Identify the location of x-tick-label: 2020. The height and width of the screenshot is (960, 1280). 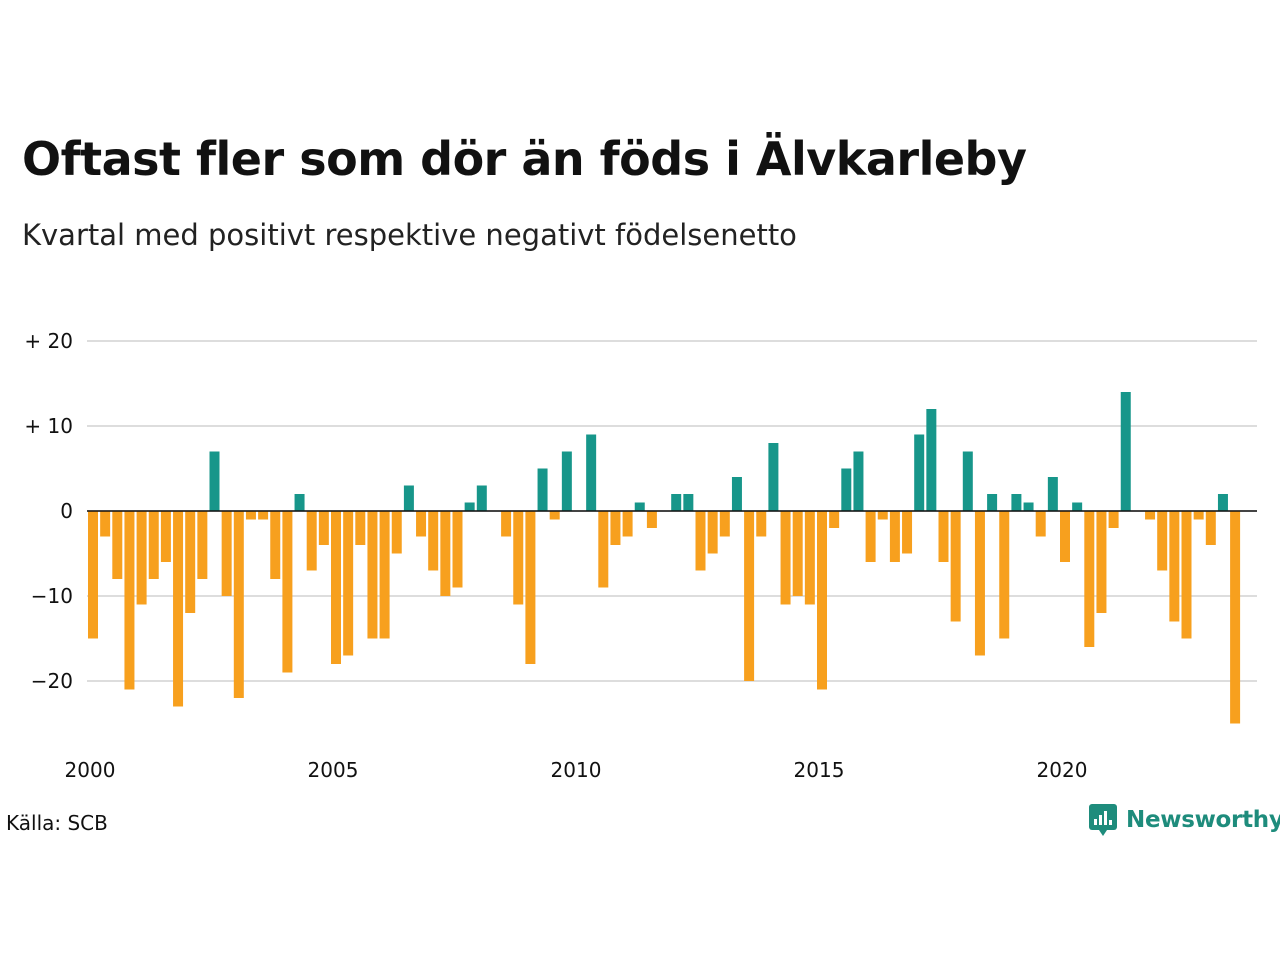
(1062, 770).